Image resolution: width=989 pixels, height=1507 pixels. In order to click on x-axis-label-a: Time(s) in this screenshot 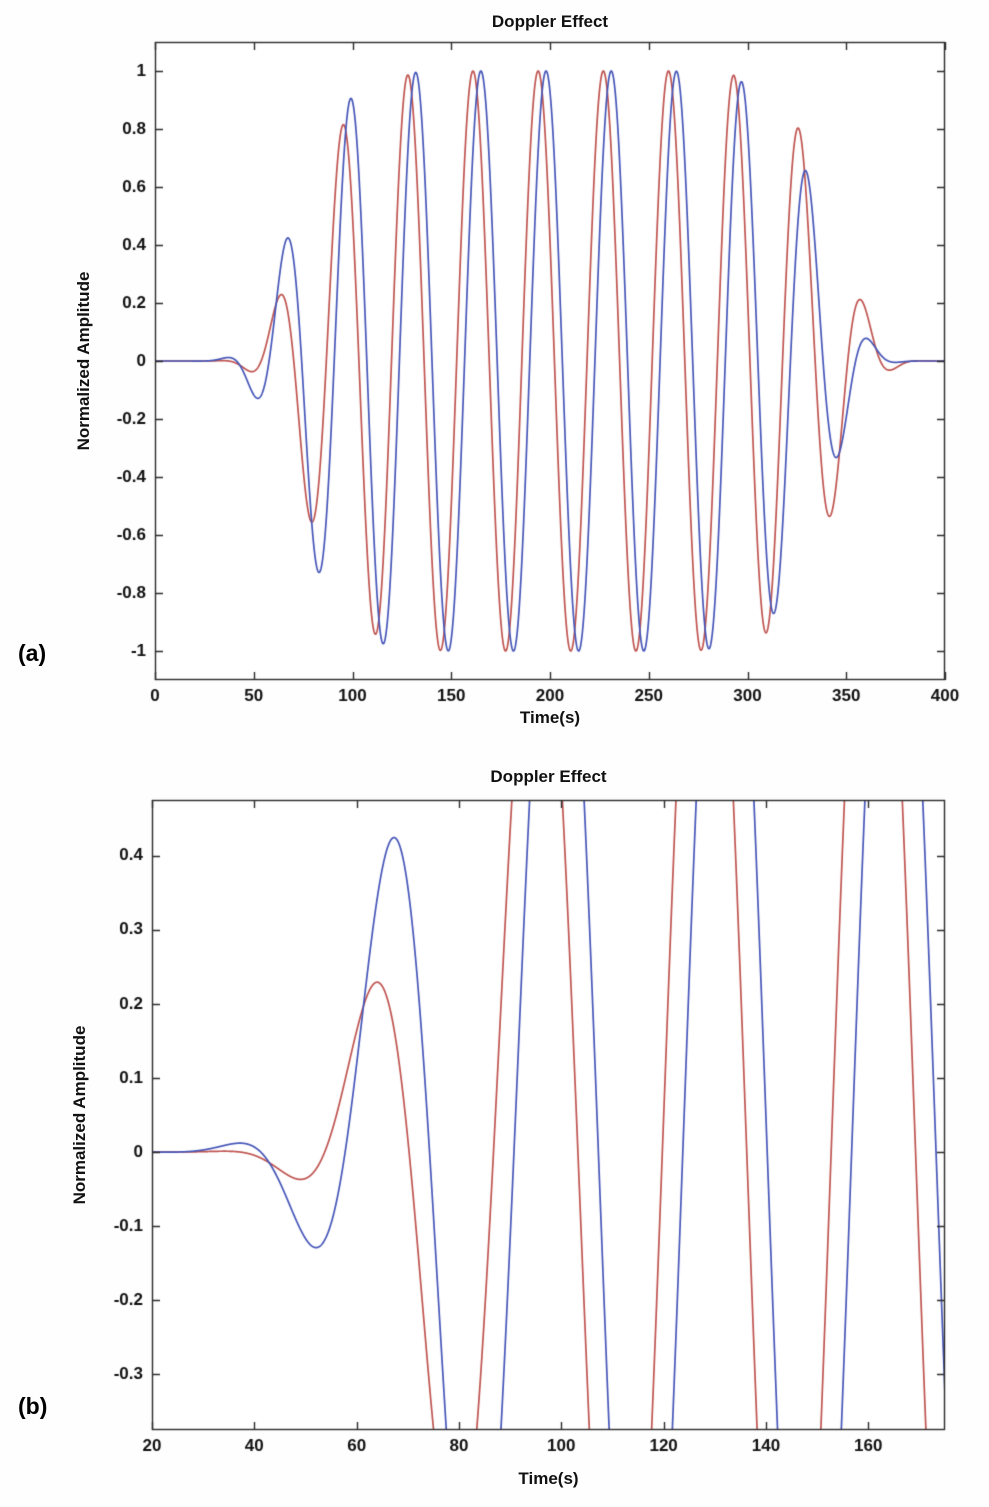, I will do `click(550, 717)`.